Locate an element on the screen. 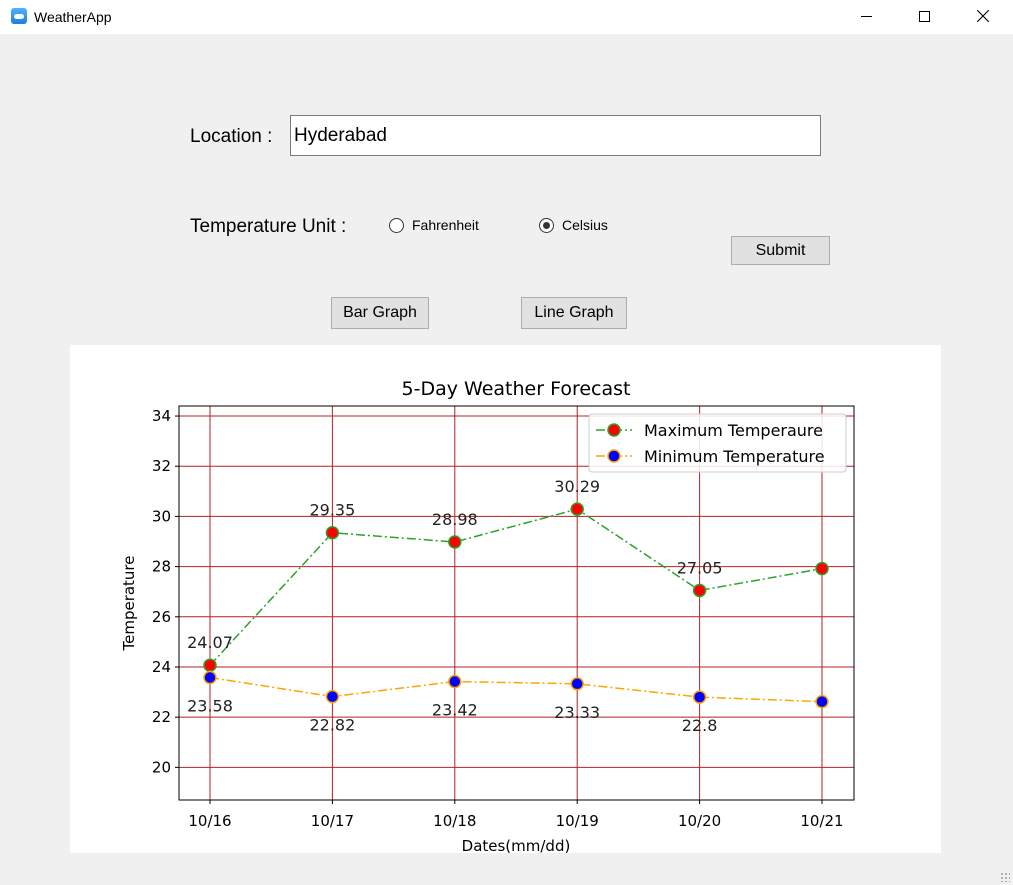  minimize-icon is located at coordinates (866, 16).